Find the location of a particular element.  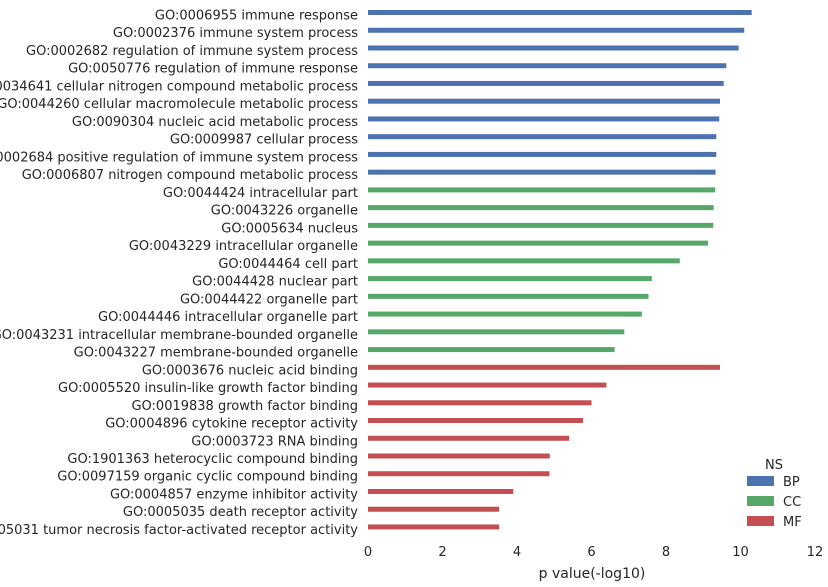

legend: NS BP CC MF is located at coordinates (774, 494).